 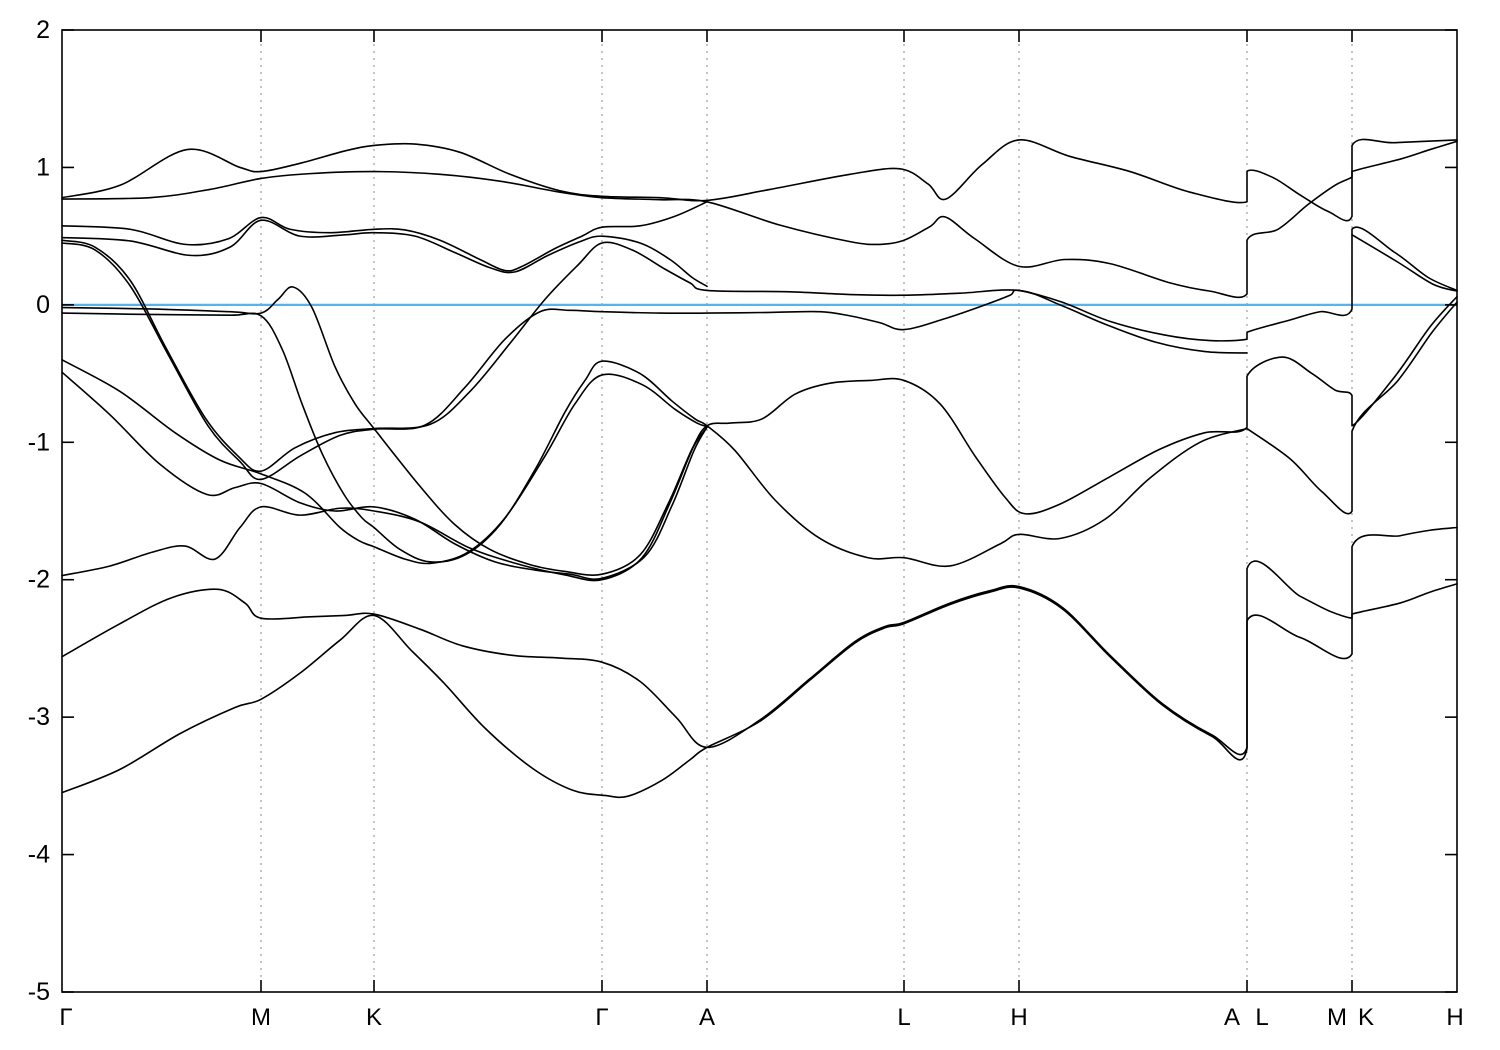 What do you see at coordinates (43, 30) in the screenshot?
I see `y-axis-tick-label: 2` at bounding box center [43, 30].